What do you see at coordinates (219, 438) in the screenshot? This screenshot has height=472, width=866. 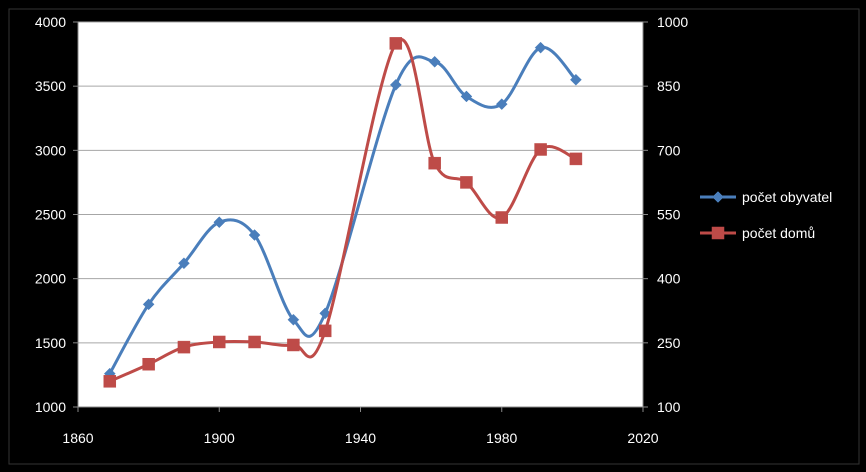 I see `x-tick-label: 1900` at bounding box center [219, 438].